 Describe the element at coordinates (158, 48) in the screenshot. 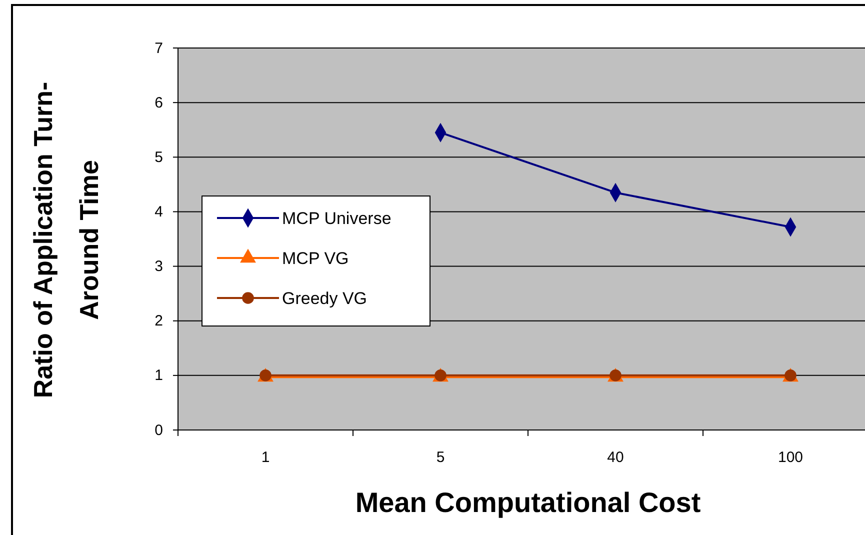

I see `y-tick-label: 7` at that location.